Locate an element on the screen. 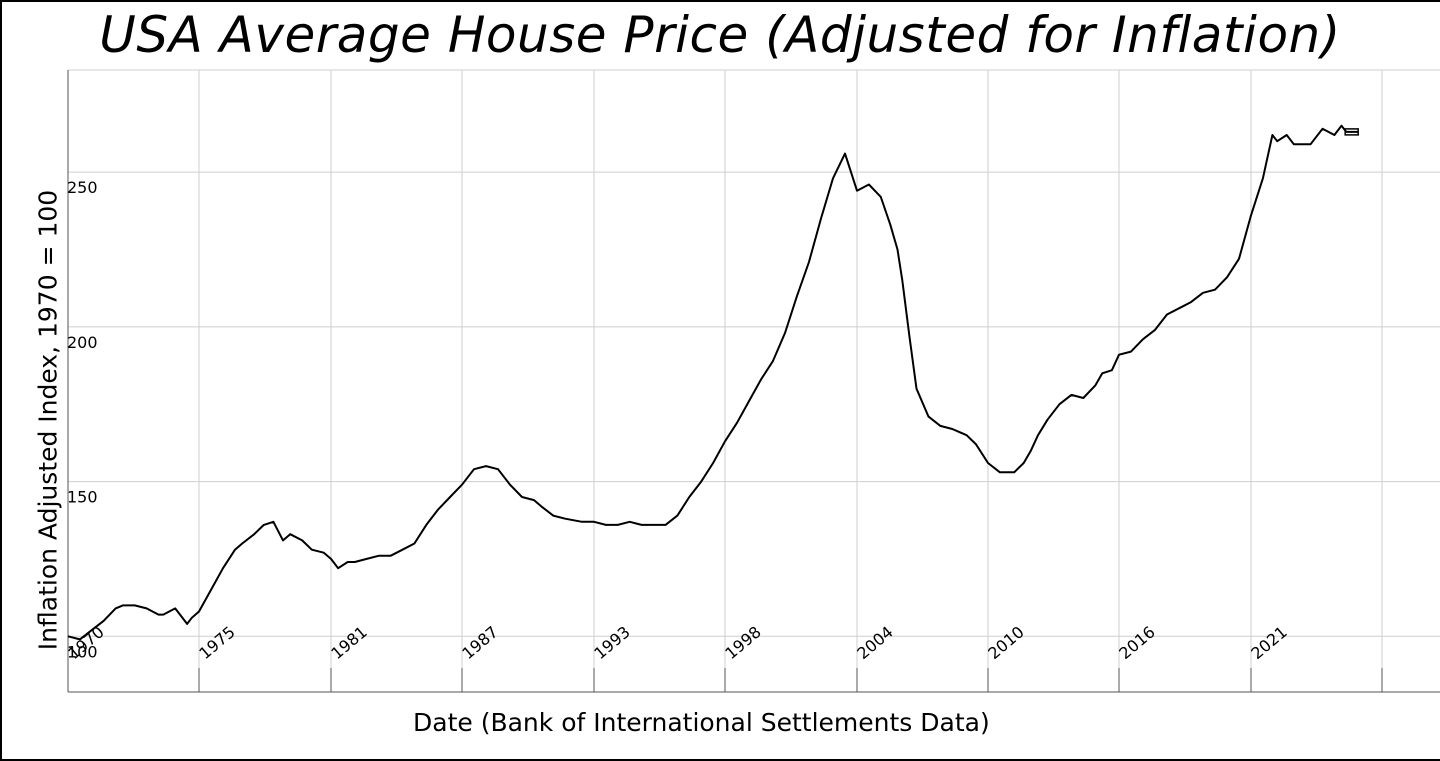  x-tick-label: 1993 is located at coordinates (611, 642).